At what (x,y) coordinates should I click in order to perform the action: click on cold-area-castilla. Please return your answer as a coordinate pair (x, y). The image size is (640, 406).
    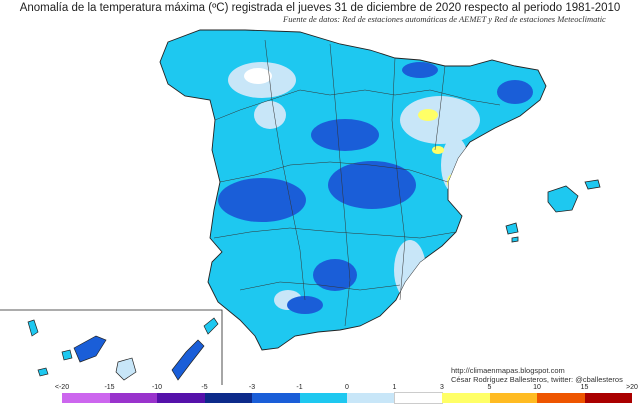
    Looking at the image, I should click on (345, 135).